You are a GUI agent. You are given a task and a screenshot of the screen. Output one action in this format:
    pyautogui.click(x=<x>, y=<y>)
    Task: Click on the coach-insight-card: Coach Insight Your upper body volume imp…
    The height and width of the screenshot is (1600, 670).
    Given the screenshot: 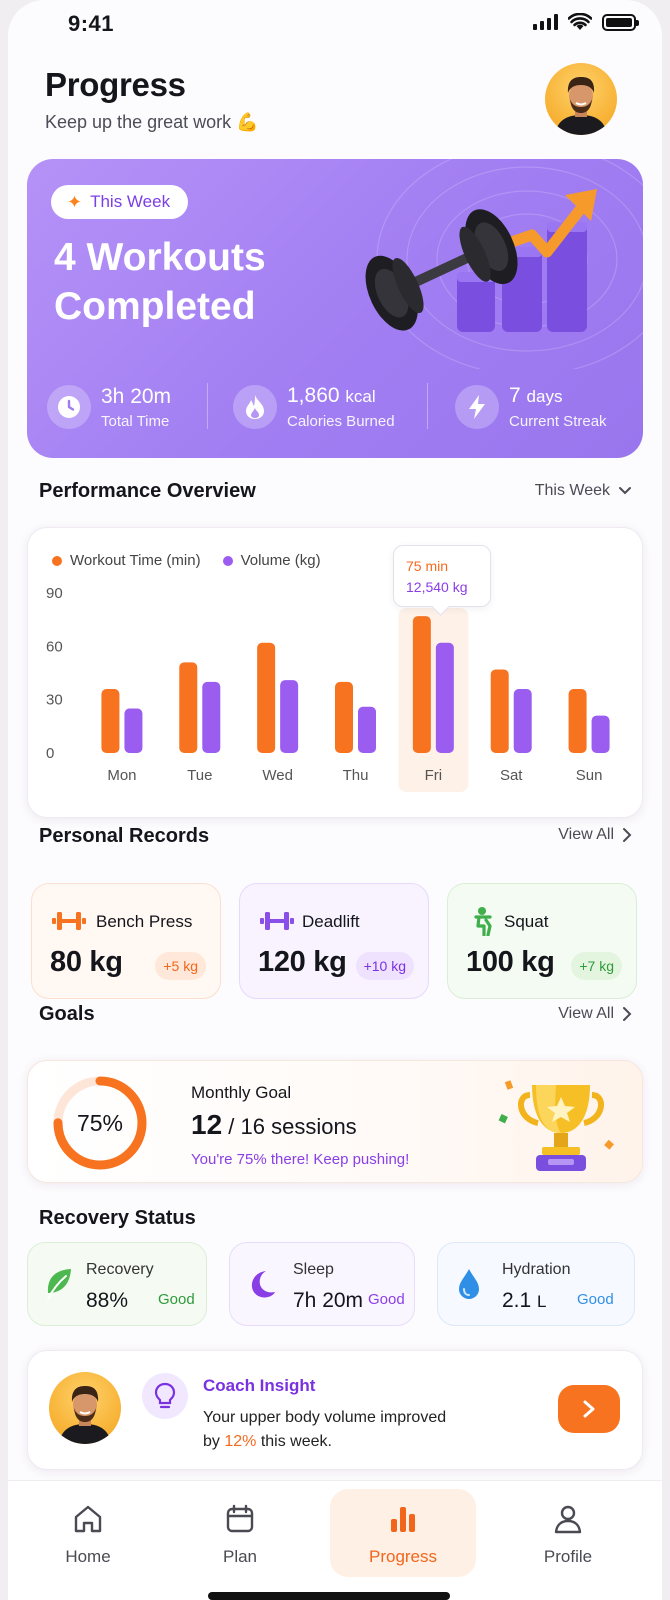 What is the action you would take?
    pyautogui.click(x=335, y=1410)
    